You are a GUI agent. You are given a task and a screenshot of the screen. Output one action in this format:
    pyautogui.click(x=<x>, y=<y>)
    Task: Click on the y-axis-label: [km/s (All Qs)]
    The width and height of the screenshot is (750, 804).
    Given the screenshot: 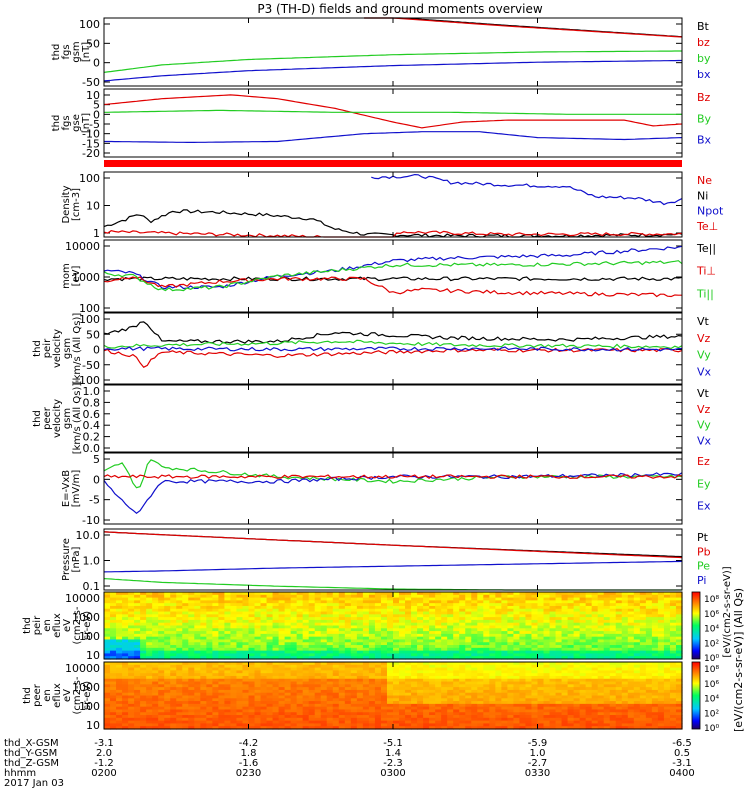 What is the action you would take?
    pyautogui.click(x=77, y=419)
    